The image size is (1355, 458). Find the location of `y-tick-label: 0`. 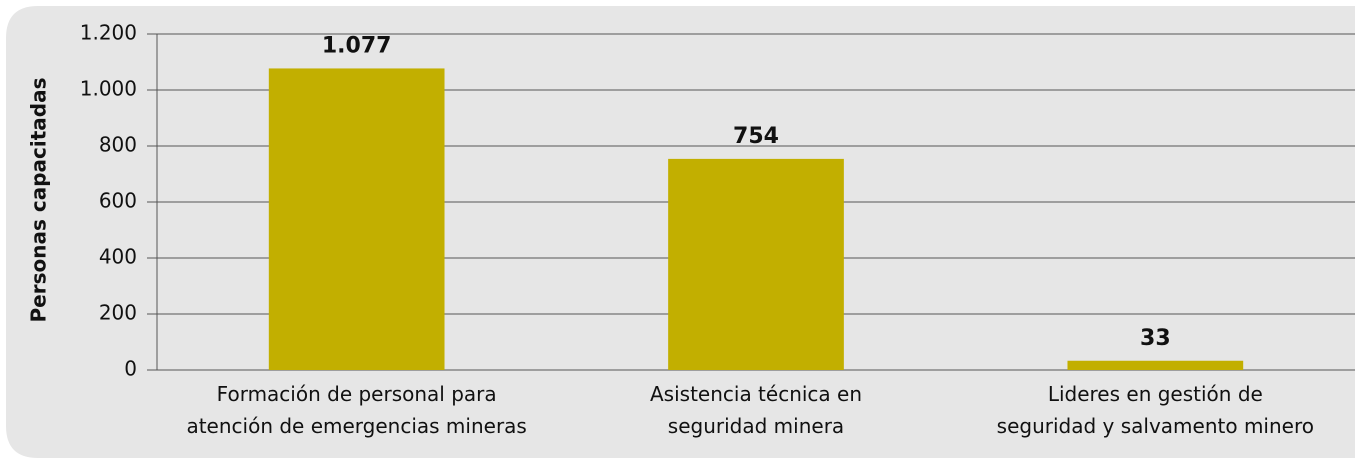

y-tick-label: 0 is located at coordinates (130, 369).